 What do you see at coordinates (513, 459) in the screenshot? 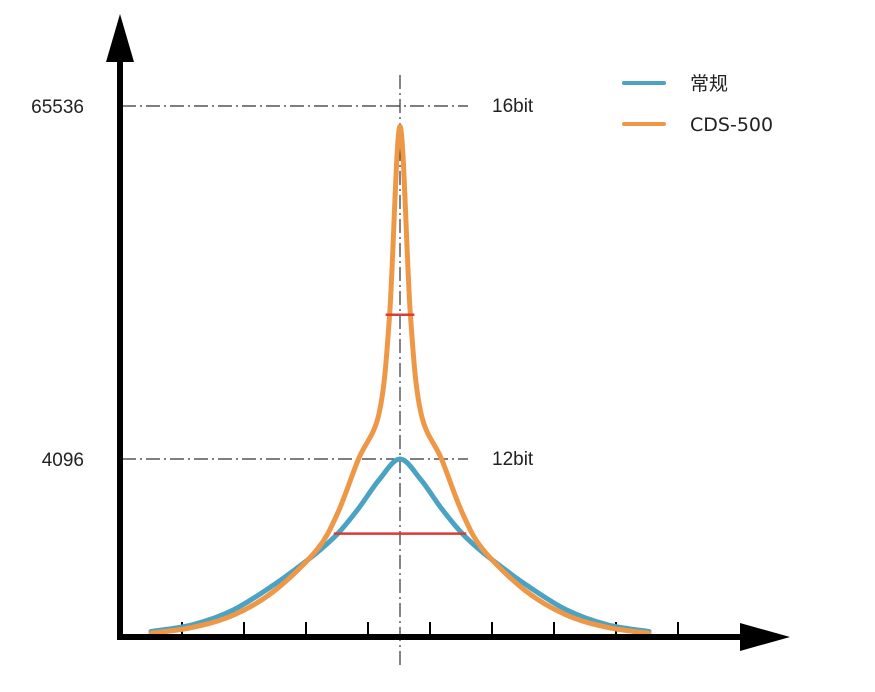
I see `bit-depth-label: 12bit` at bounding box center [513, 459].